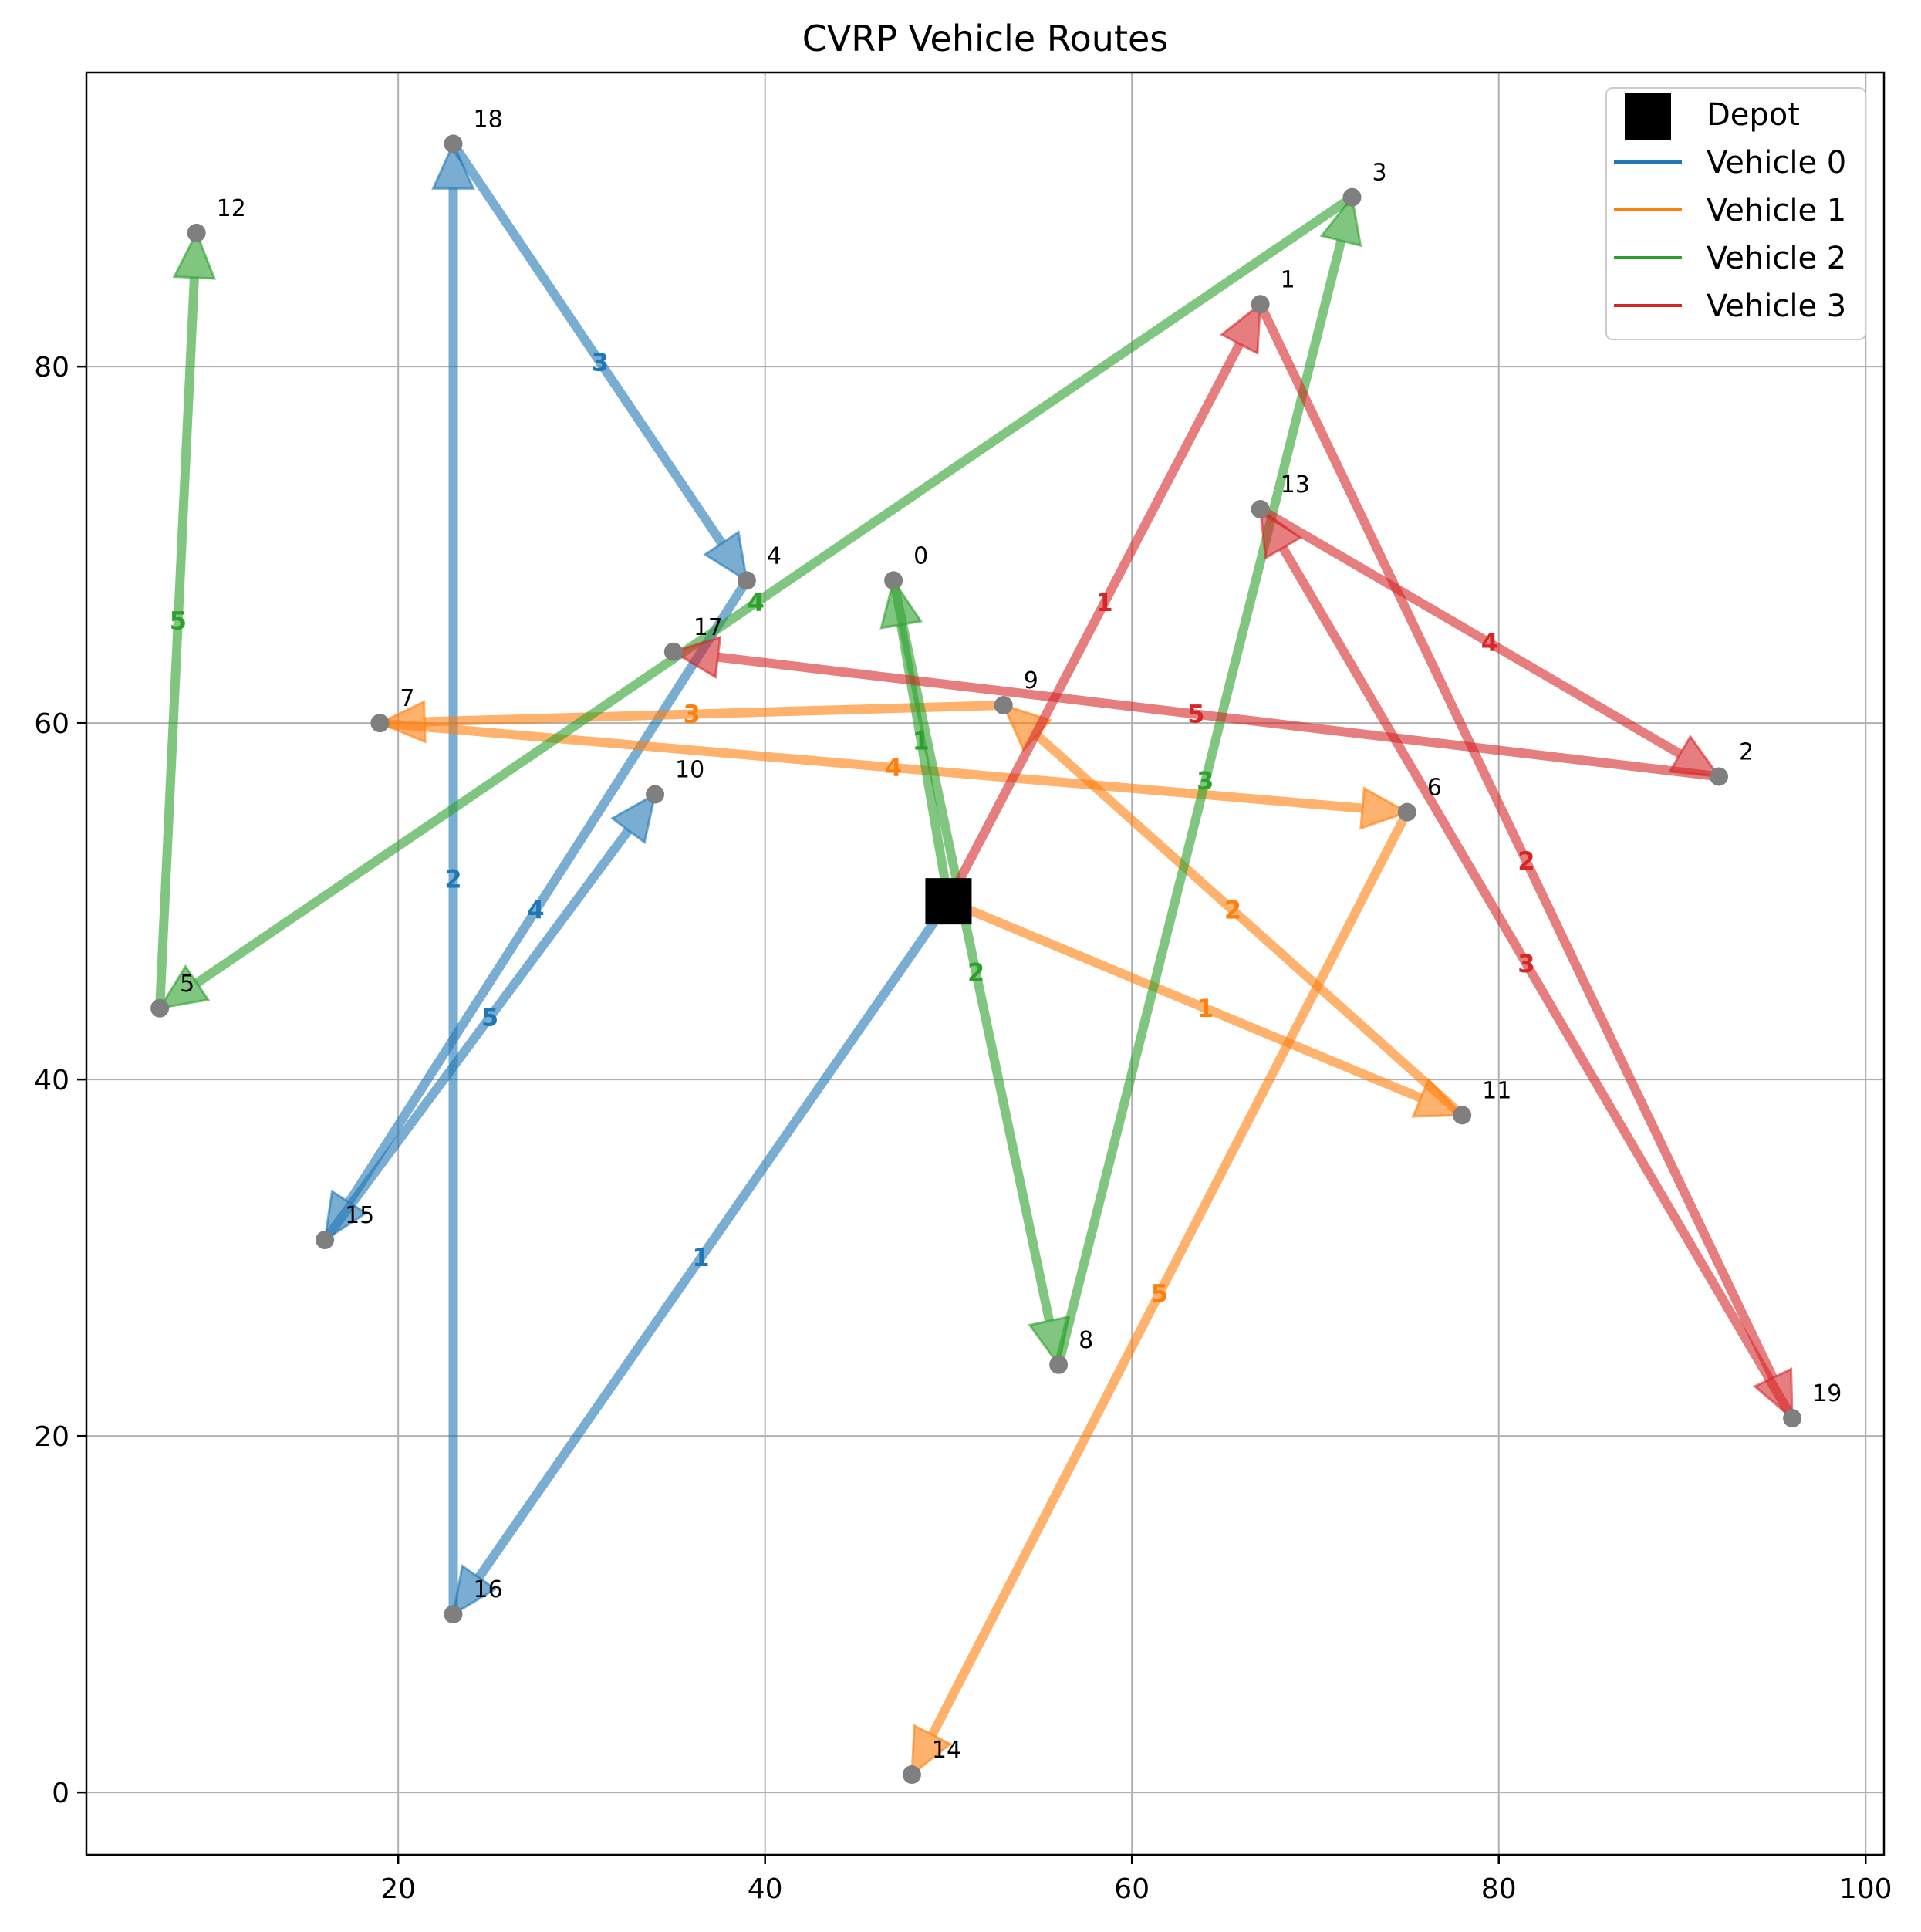 The height and width of the screenshot is (1932, 1921). What do you see at coordinates (1776, 306) in the screenshot?
I see `legend-label: Vehicle 3` at bounding box center [1776, 306].